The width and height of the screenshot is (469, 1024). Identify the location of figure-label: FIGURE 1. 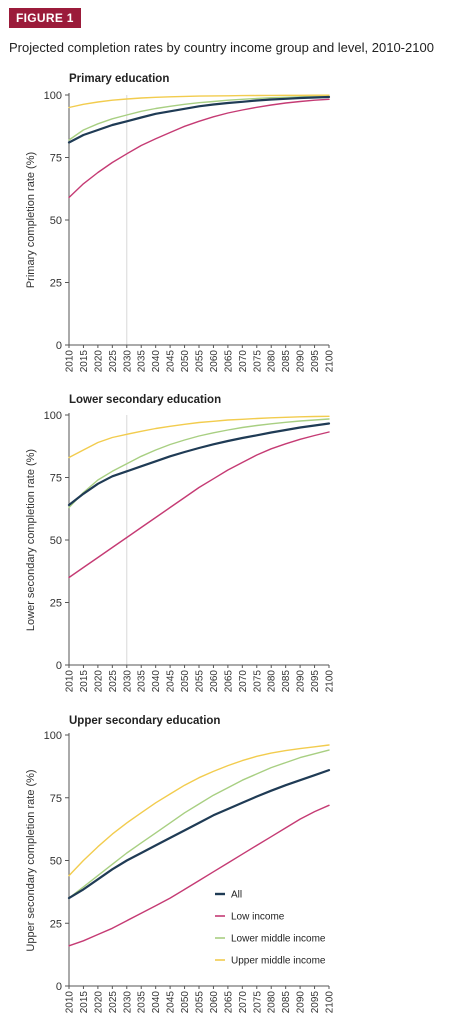
(45, 18).